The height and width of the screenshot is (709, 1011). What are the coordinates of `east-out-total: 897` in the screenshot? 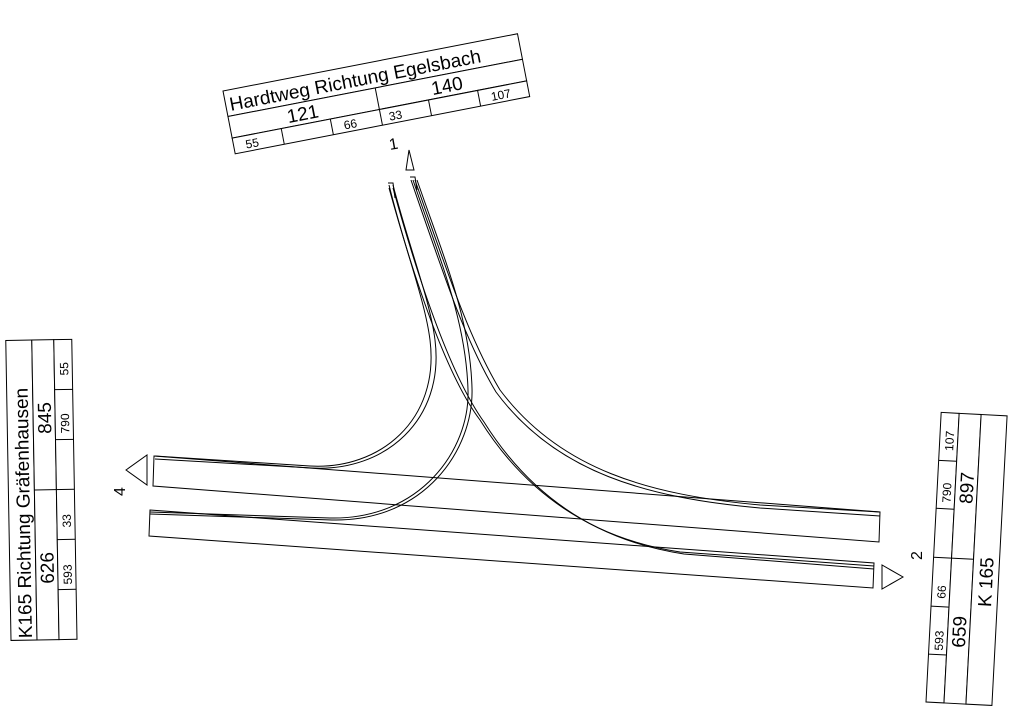 It's located at (967, 488).